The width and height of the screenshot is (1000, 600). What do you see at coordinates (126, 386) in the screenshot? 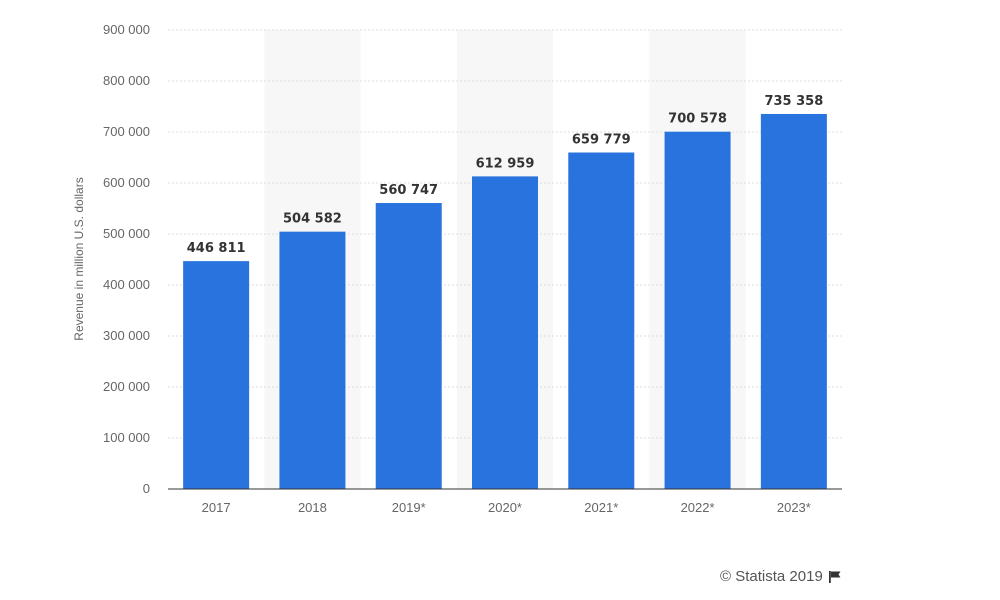
I see `y-tick-label: 200 000` at bounding box center [126, 386].